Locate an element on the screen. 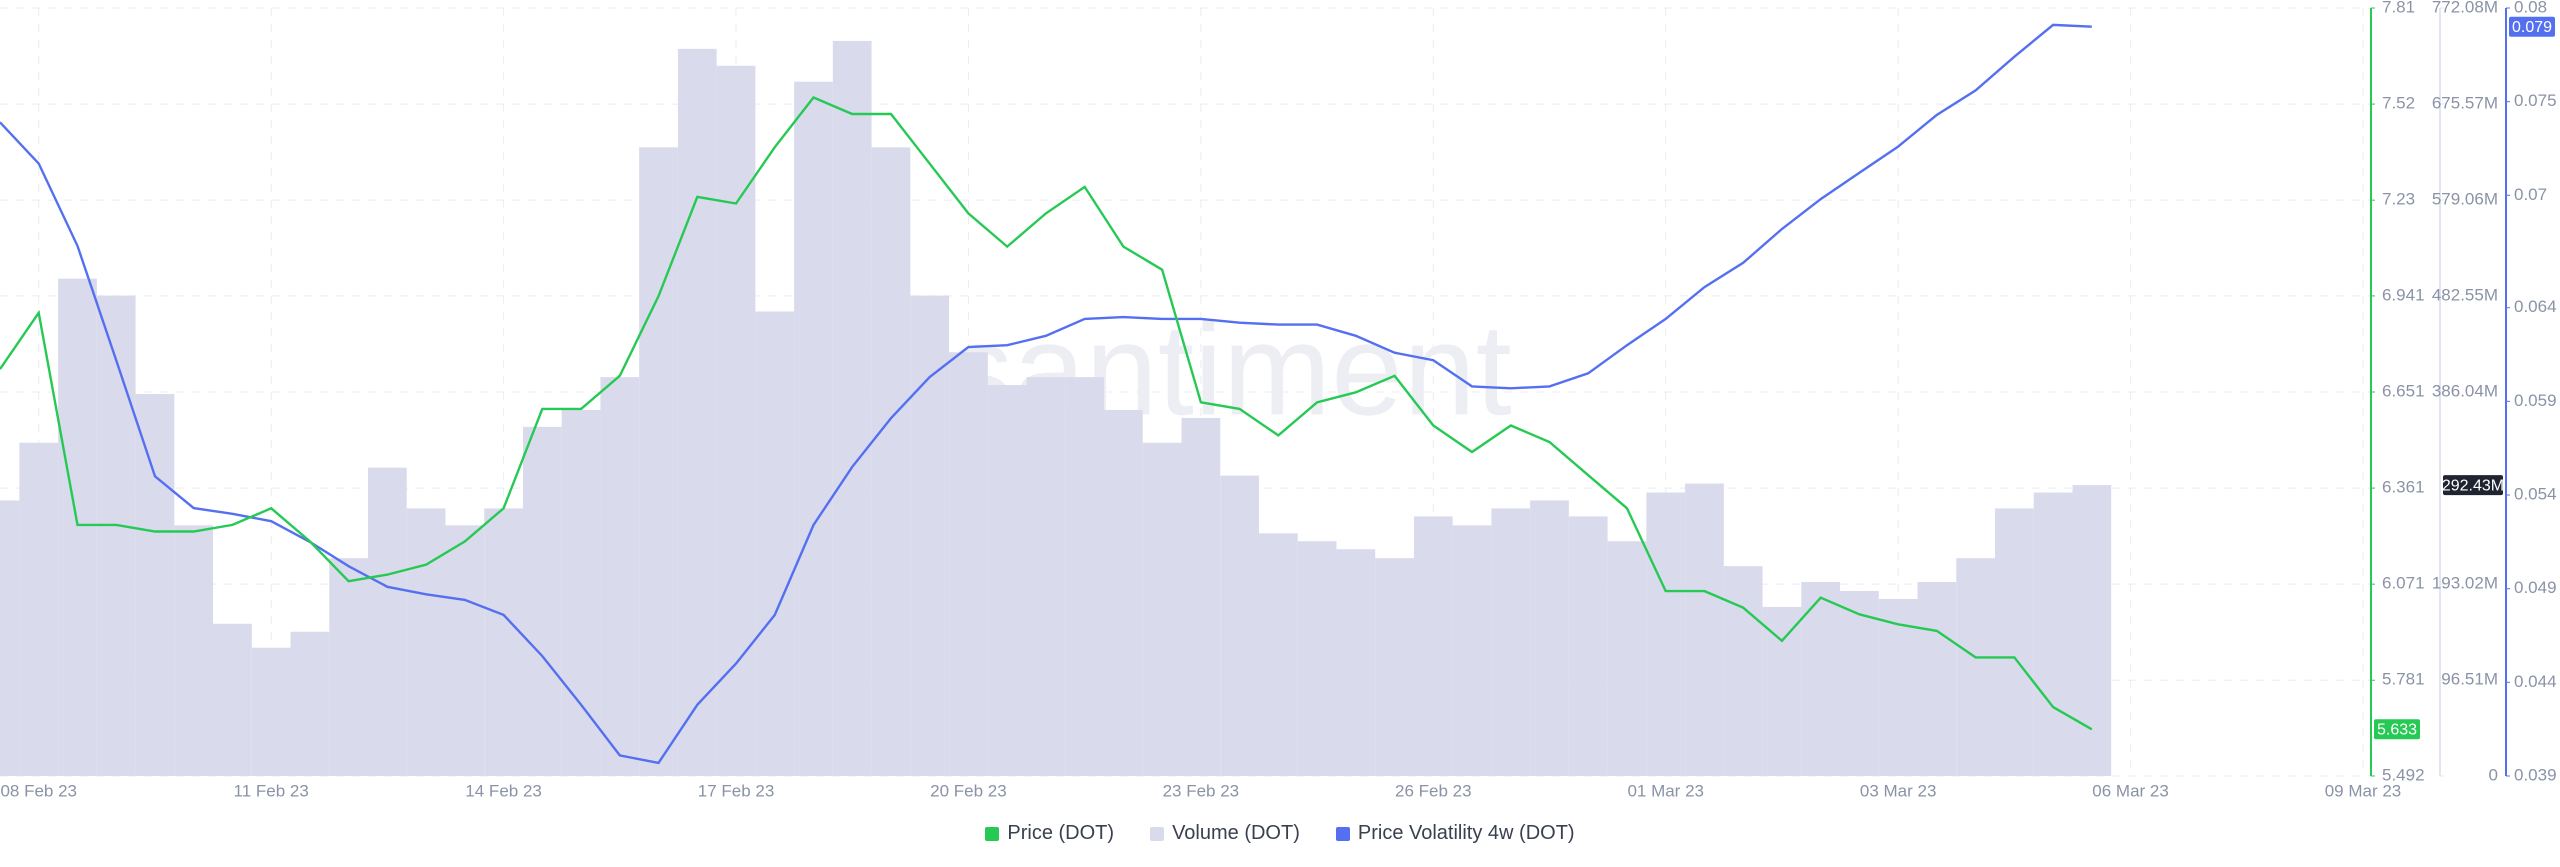 This screenshot has height=867, width=2560. y-tick-label: 0.07 is located at coordinates (2530, 194).